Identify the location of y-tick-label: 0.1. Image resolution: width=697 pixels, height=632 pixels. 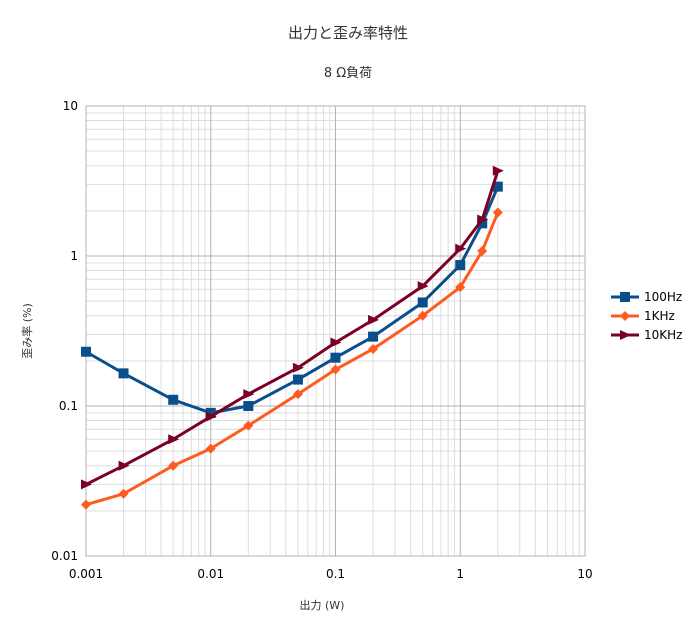
(68, 406).